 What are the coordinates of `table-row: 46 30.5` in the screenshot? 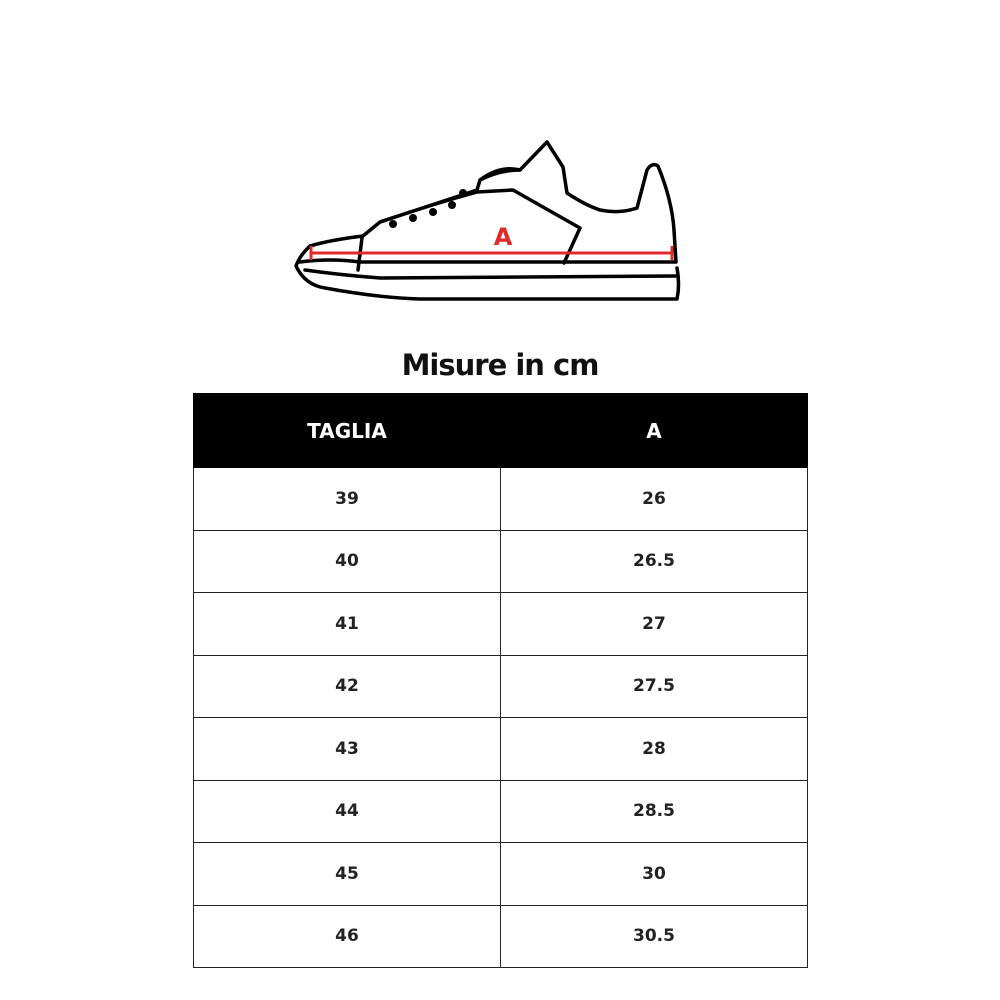 It's located at (500, 936).